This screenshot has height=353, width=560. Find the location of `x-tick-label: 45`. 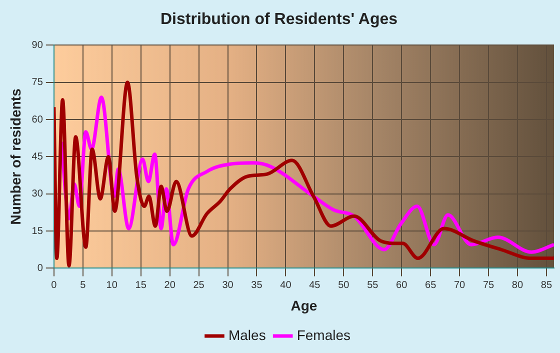

x-tick-label: 45 is located at coordinates (315, 285).